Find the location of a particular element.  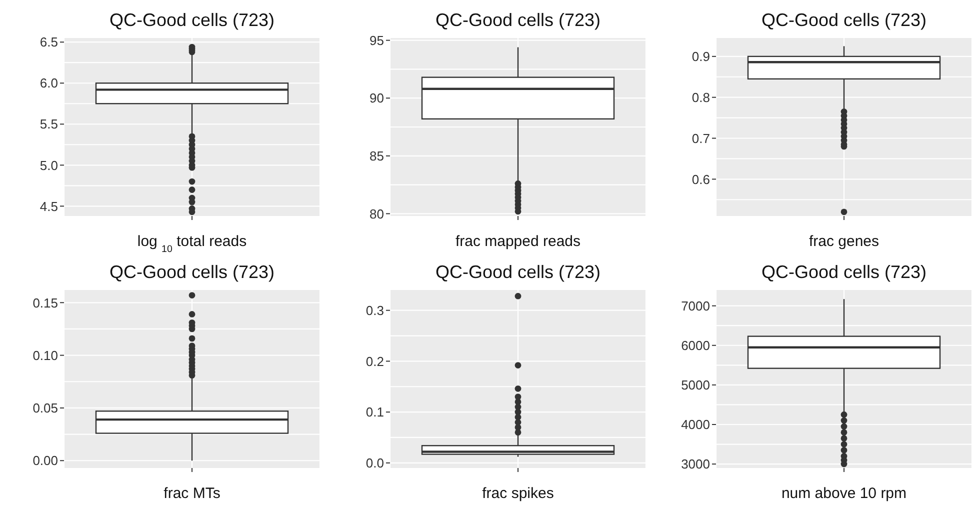

y-tick-label: 85 is located at coordinates (377, 156).